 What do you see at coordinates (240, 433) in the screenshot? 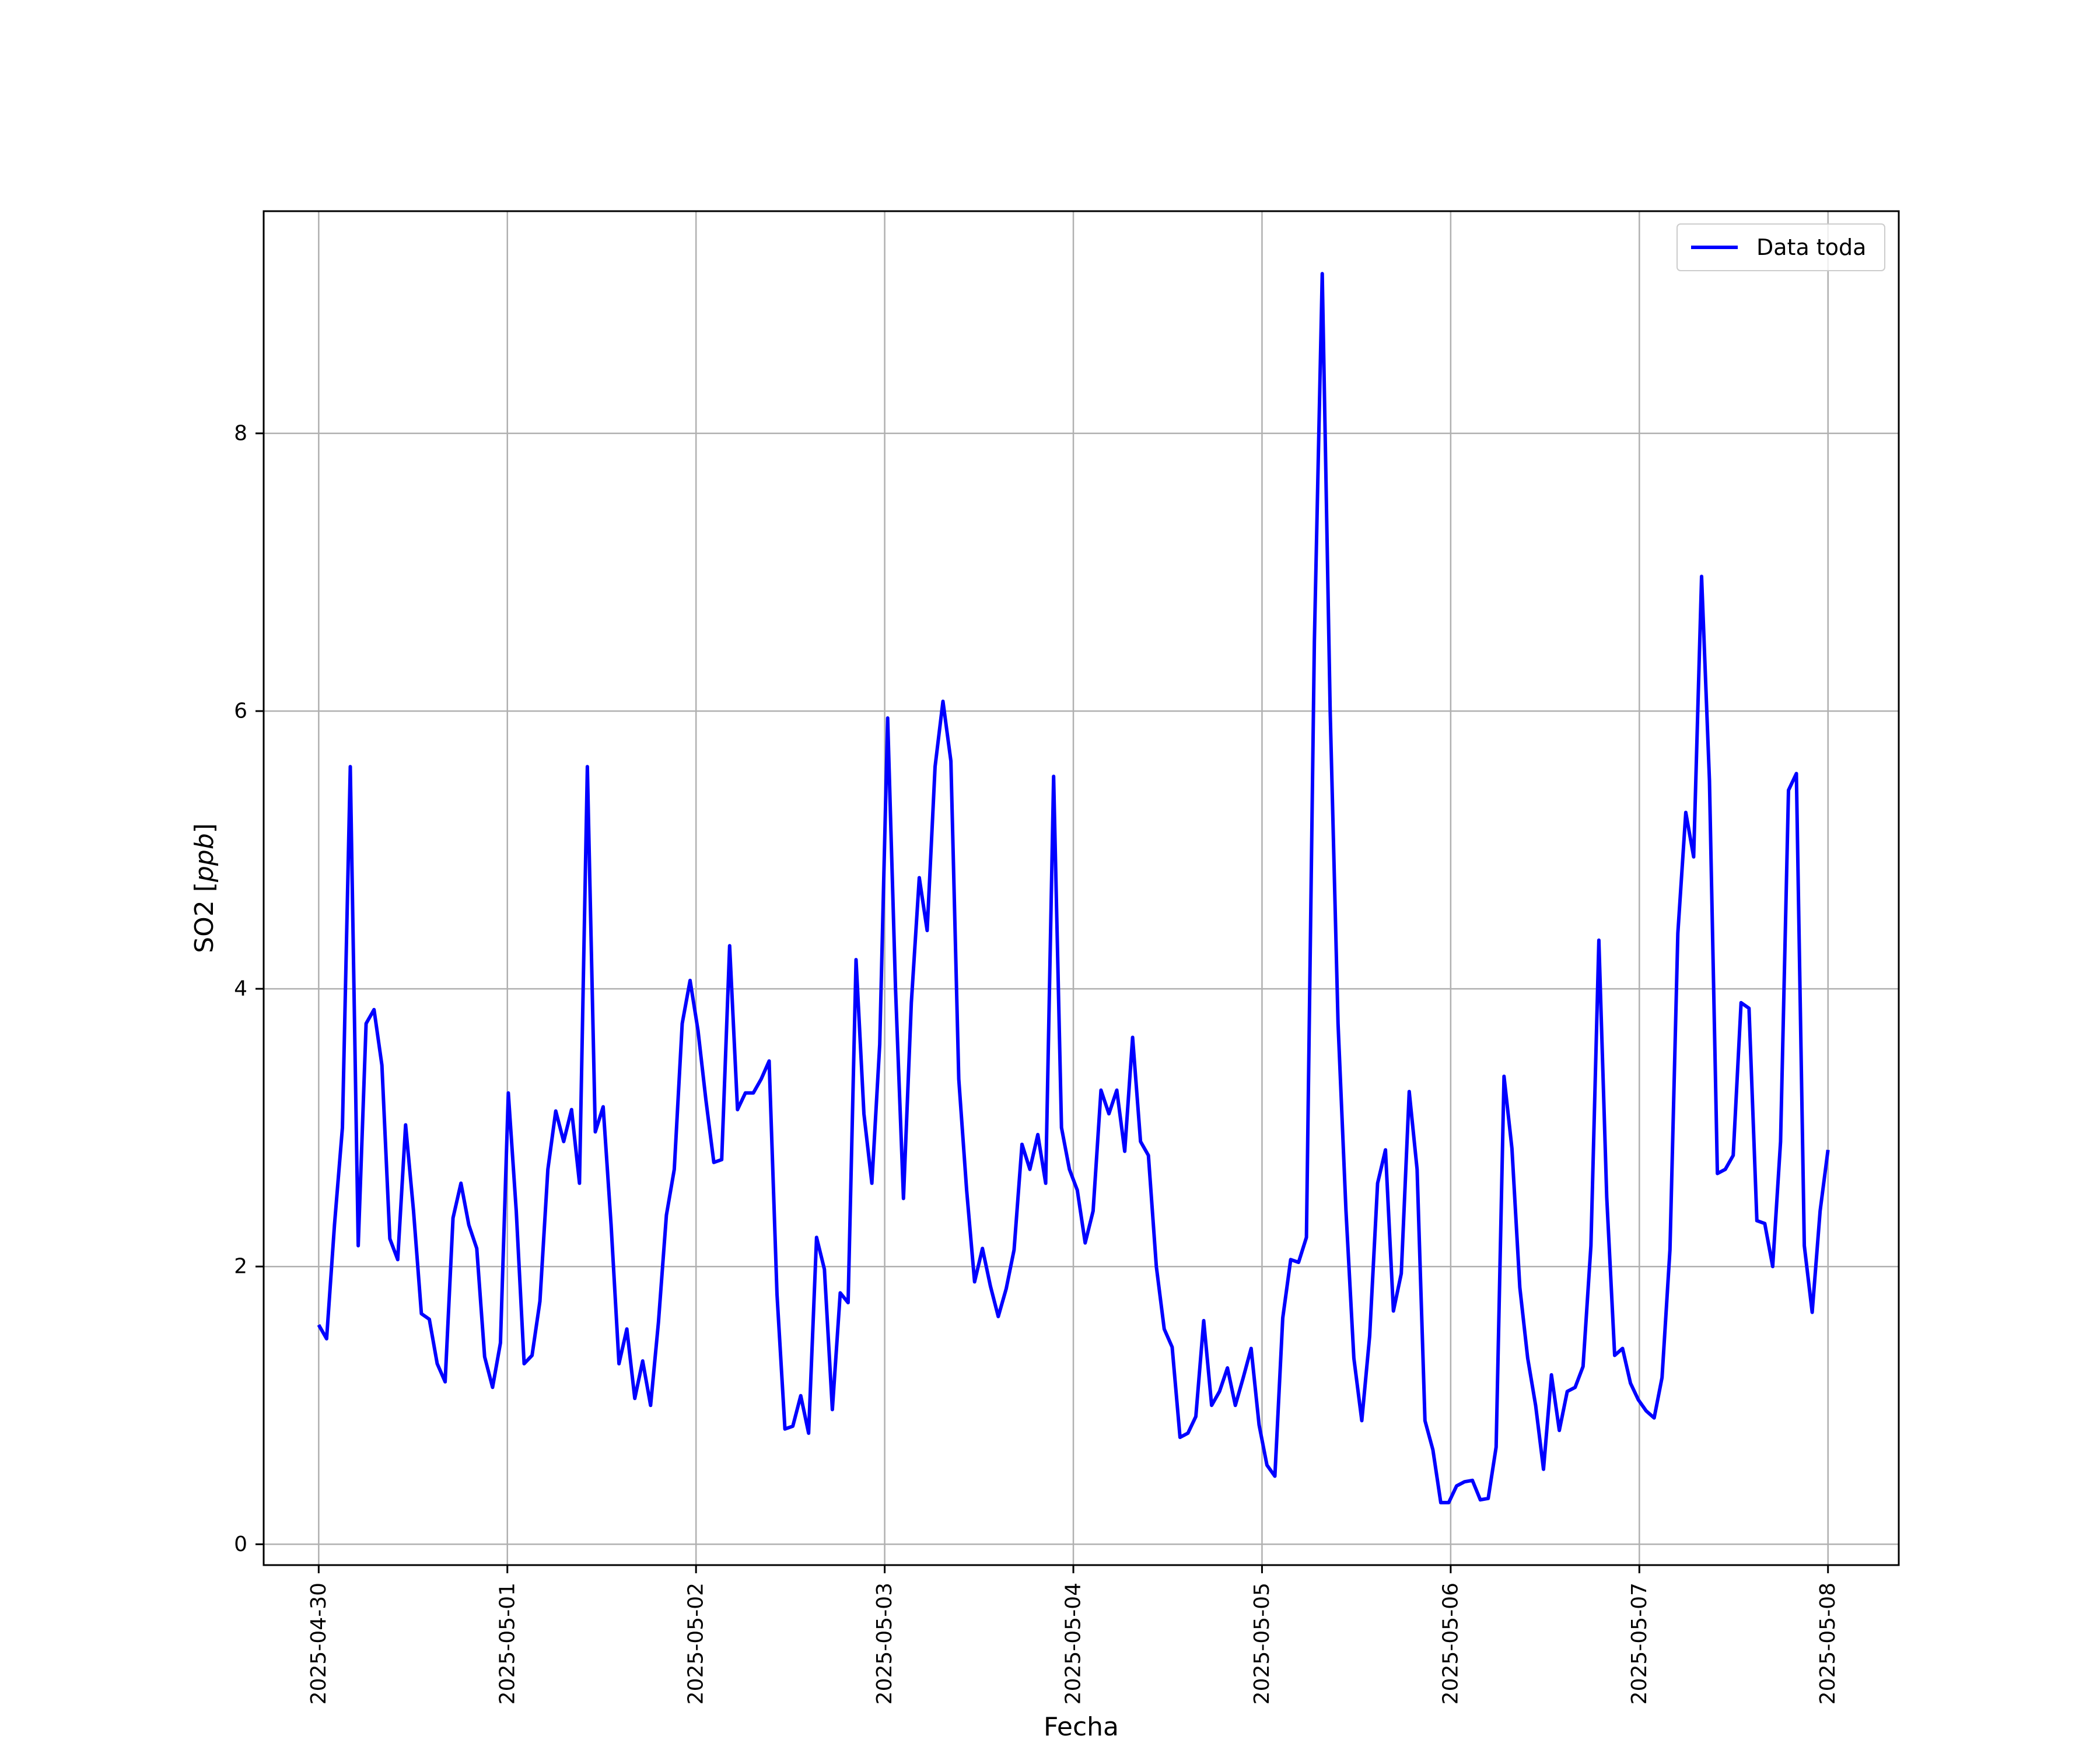
I see `y-tick-label: 8` at bounding box center [240, 433].